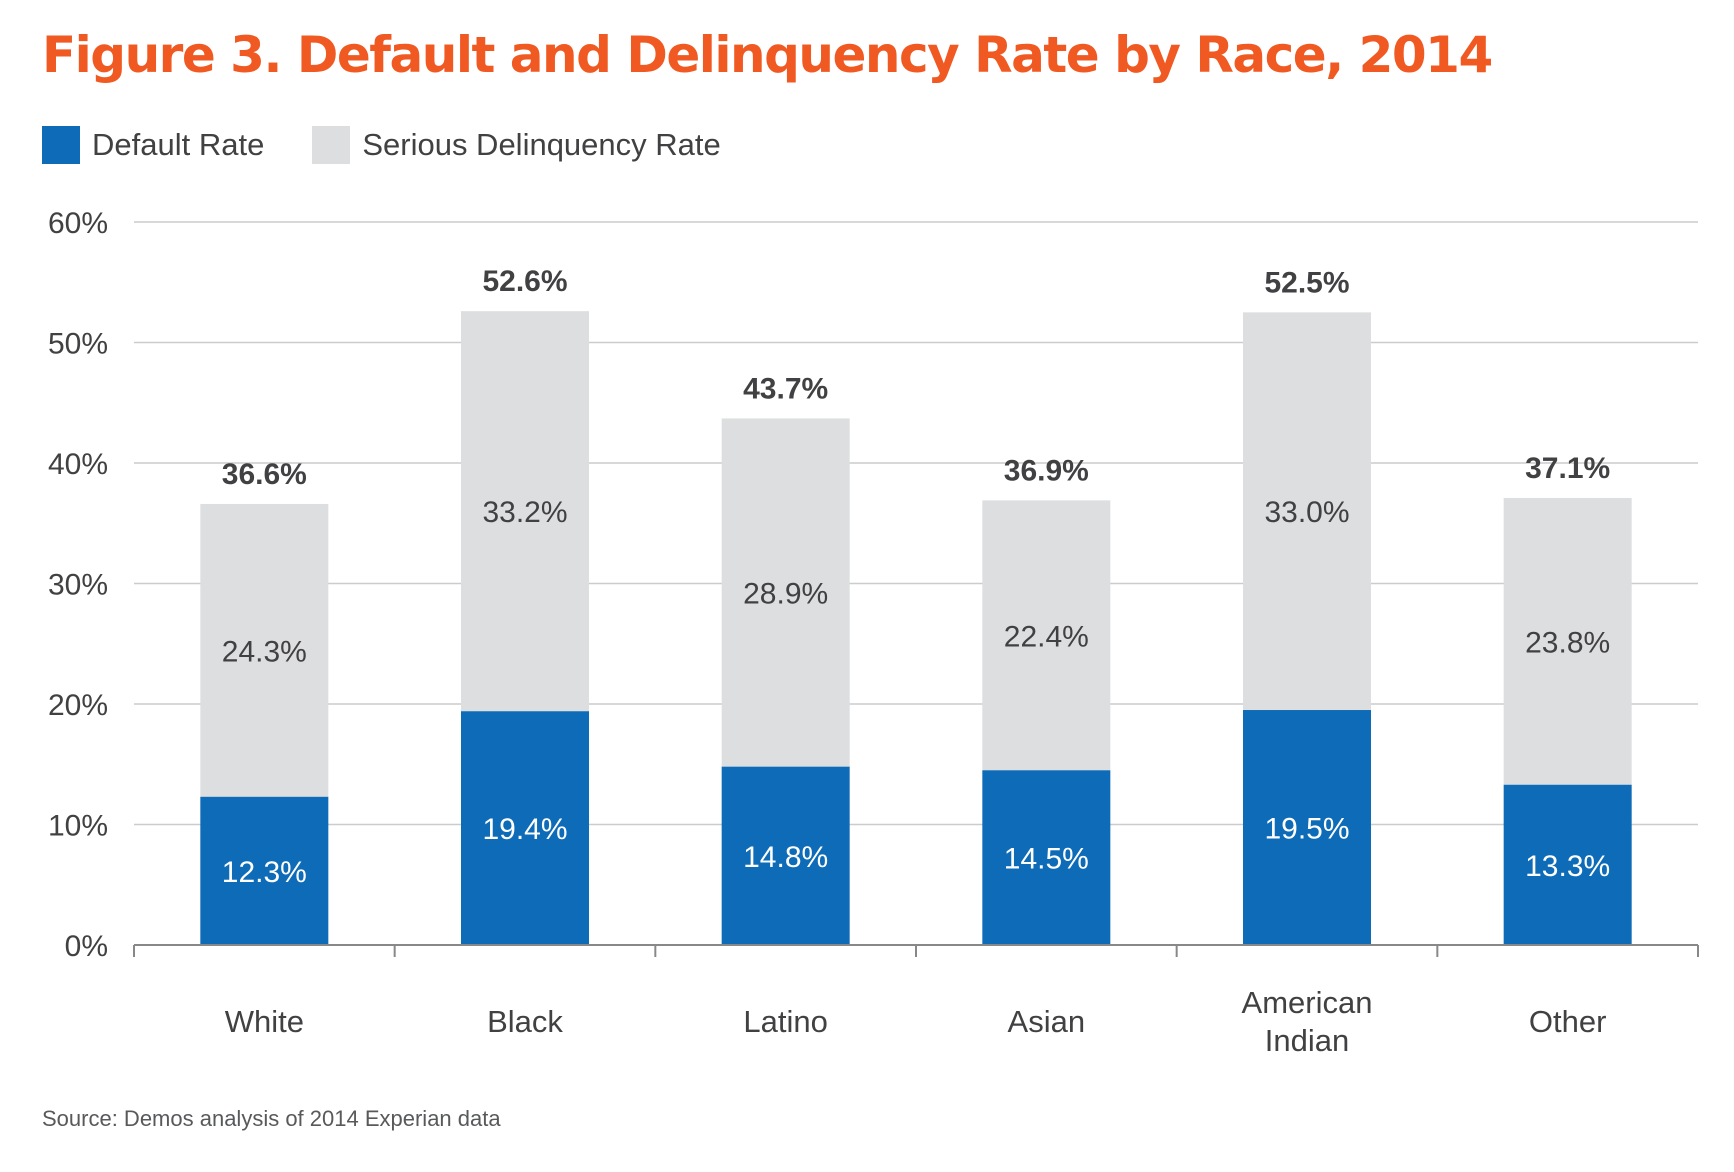 The height and width of the screenshot is (1172, 1734). I want to click on legend-label-default-rate: Default Rate, so click(178, 144).